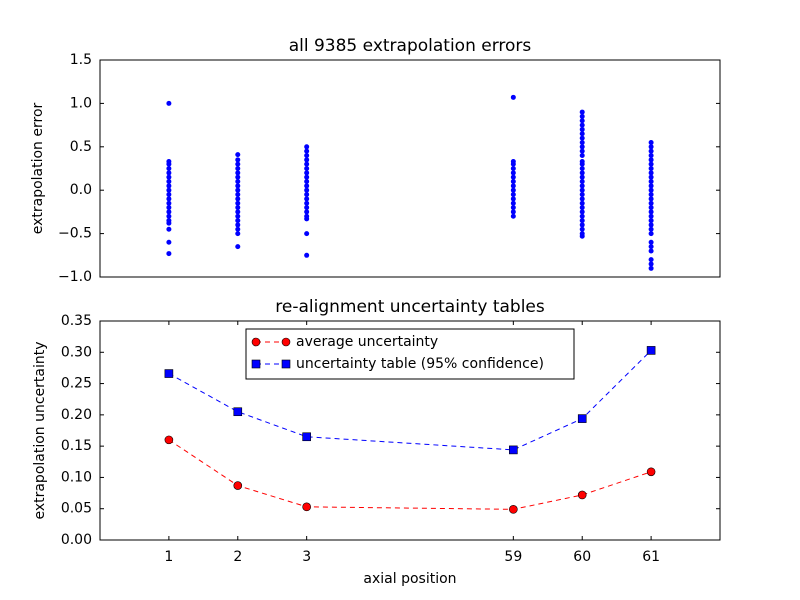 The image size is (800, 600). Describe the element at coordinates (75, 234) in the screenshot. I see `y-tick-label: −0.5` at that location.